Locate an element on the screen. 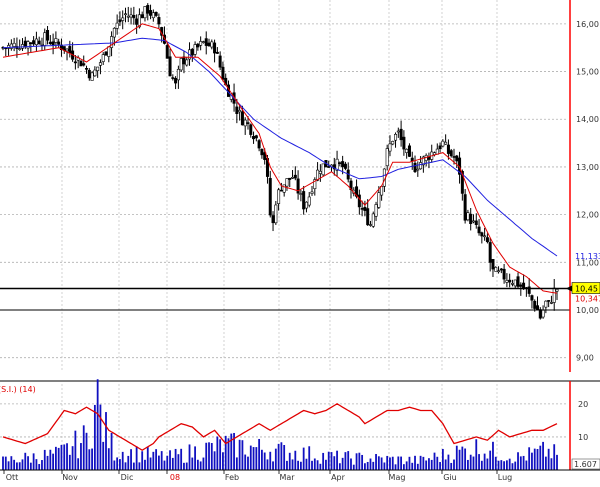 The image size is (600, 487). price-tick-label-1: 15,00 is located at coordinates (587, 72).